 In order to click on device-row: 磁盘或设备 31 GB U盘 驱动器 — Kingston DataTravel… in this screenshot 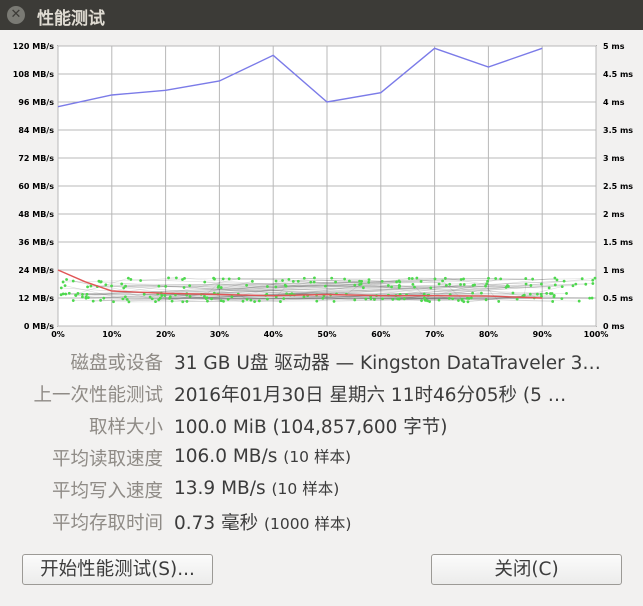, I will do `click(321, 364)`.